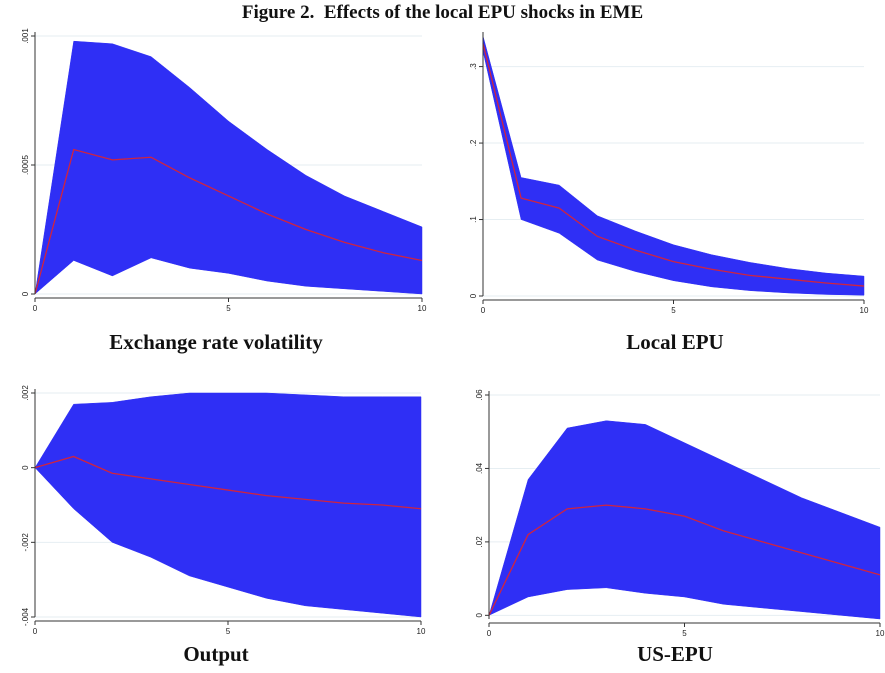 The height and width of the screenshot is (673, 885). What do you see at coordinates (228, 308) in the screenshot?
I see `x-tick-label-exchange-rate-volatility-1: 5` at bounding box center [228, 308].